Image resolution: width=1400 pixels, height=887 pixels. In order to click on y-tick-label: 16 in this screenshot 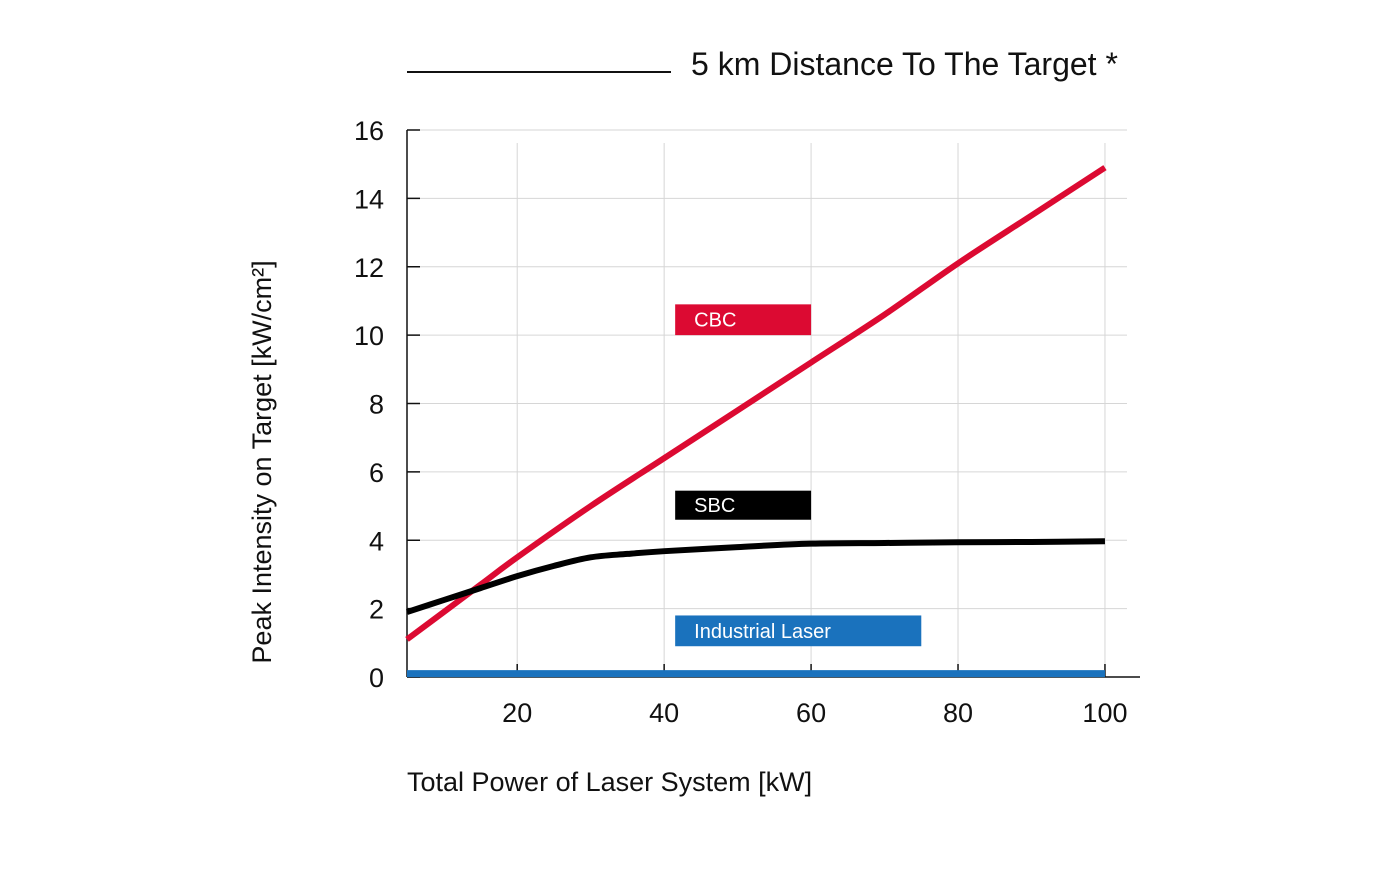, I will do `click(369, 131)`.